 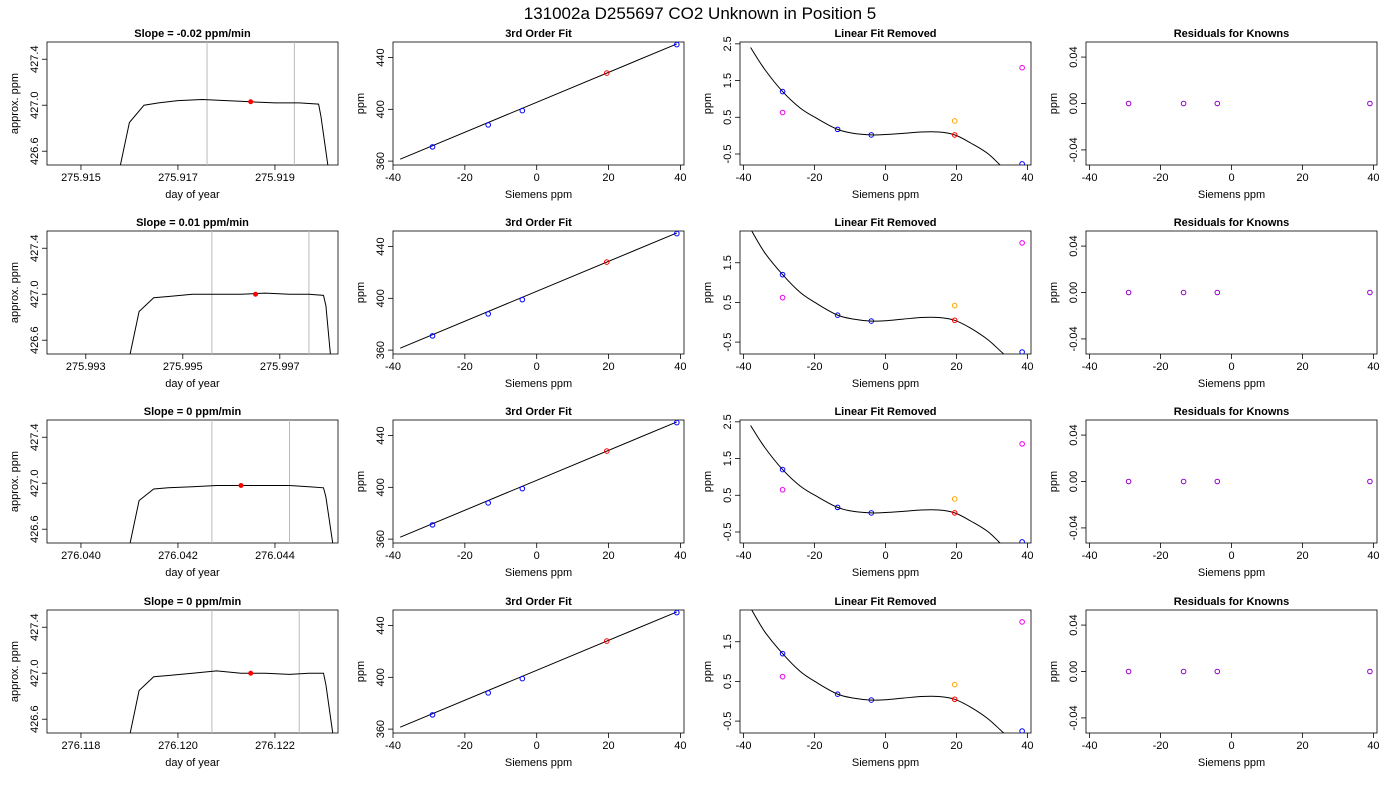 I want to click on fit-curve, so click(x=538, y=669).